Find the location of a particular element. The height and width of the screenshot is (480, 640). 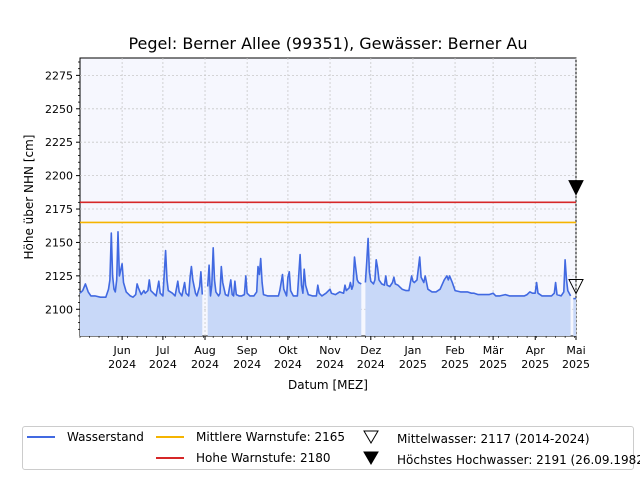

legend-line-water-level is located at coordinates (41, 437).